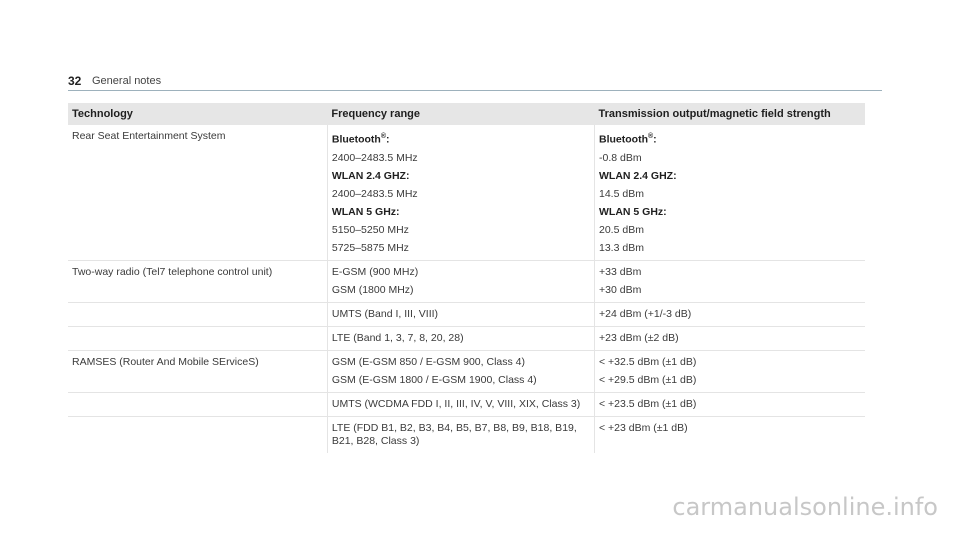  Describe the element at coordinates (621, 247) in the screenshot. I see `line-text: 13.3 dBm` at that location.